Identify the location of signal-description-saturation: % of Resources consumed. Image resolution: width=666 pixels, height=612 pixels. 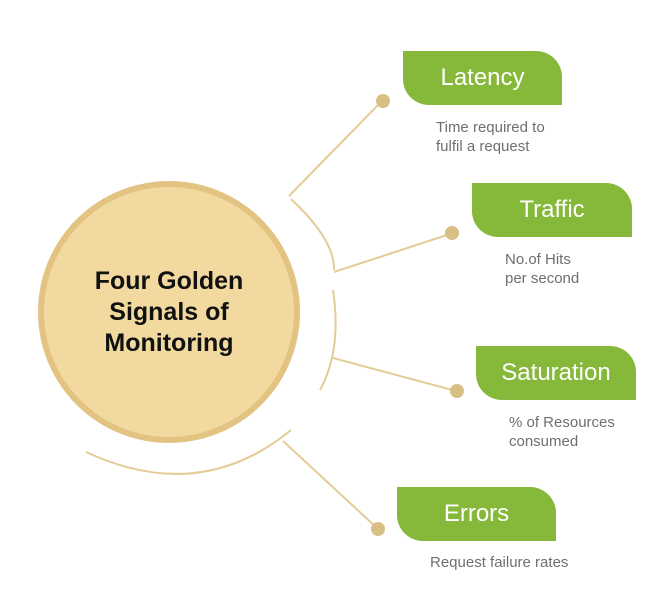
(562, 432).